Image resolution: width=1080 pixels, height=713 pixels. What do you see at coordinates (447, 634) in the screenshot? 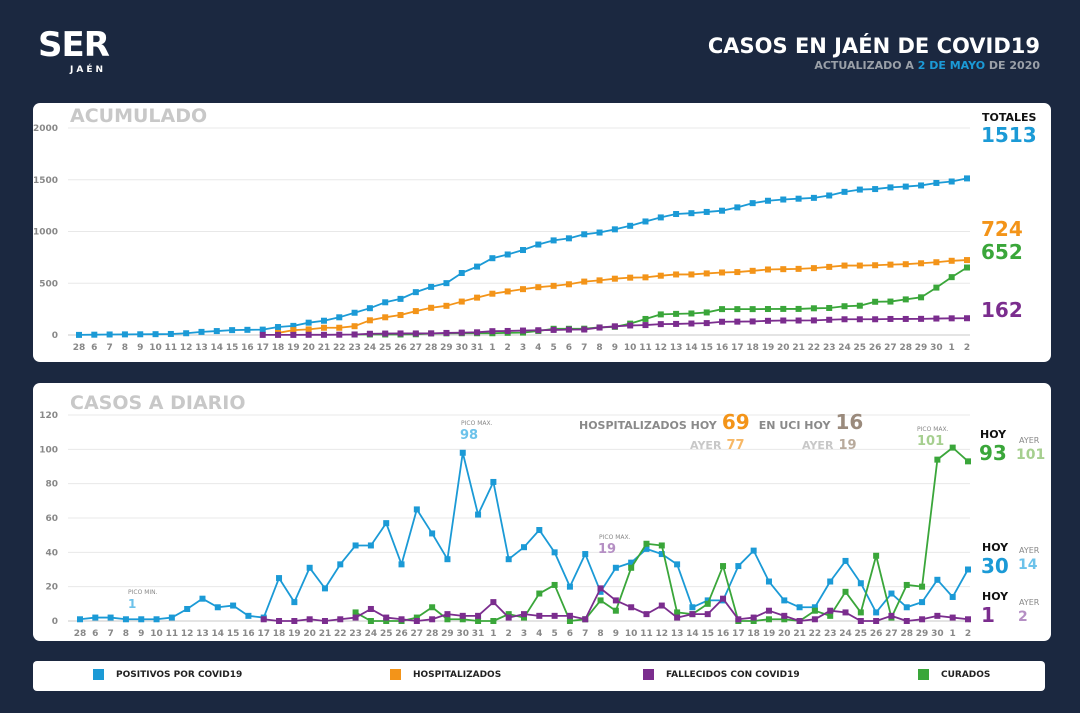
I see `x-tick-label: 29` at bounding box center [447, 634].